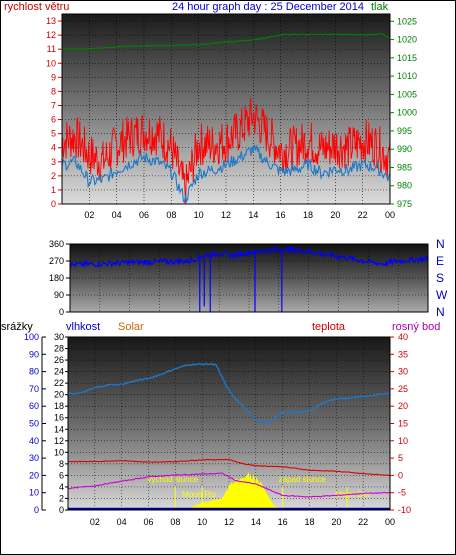  I want to click on wind-gust-series, so click(226, 151).